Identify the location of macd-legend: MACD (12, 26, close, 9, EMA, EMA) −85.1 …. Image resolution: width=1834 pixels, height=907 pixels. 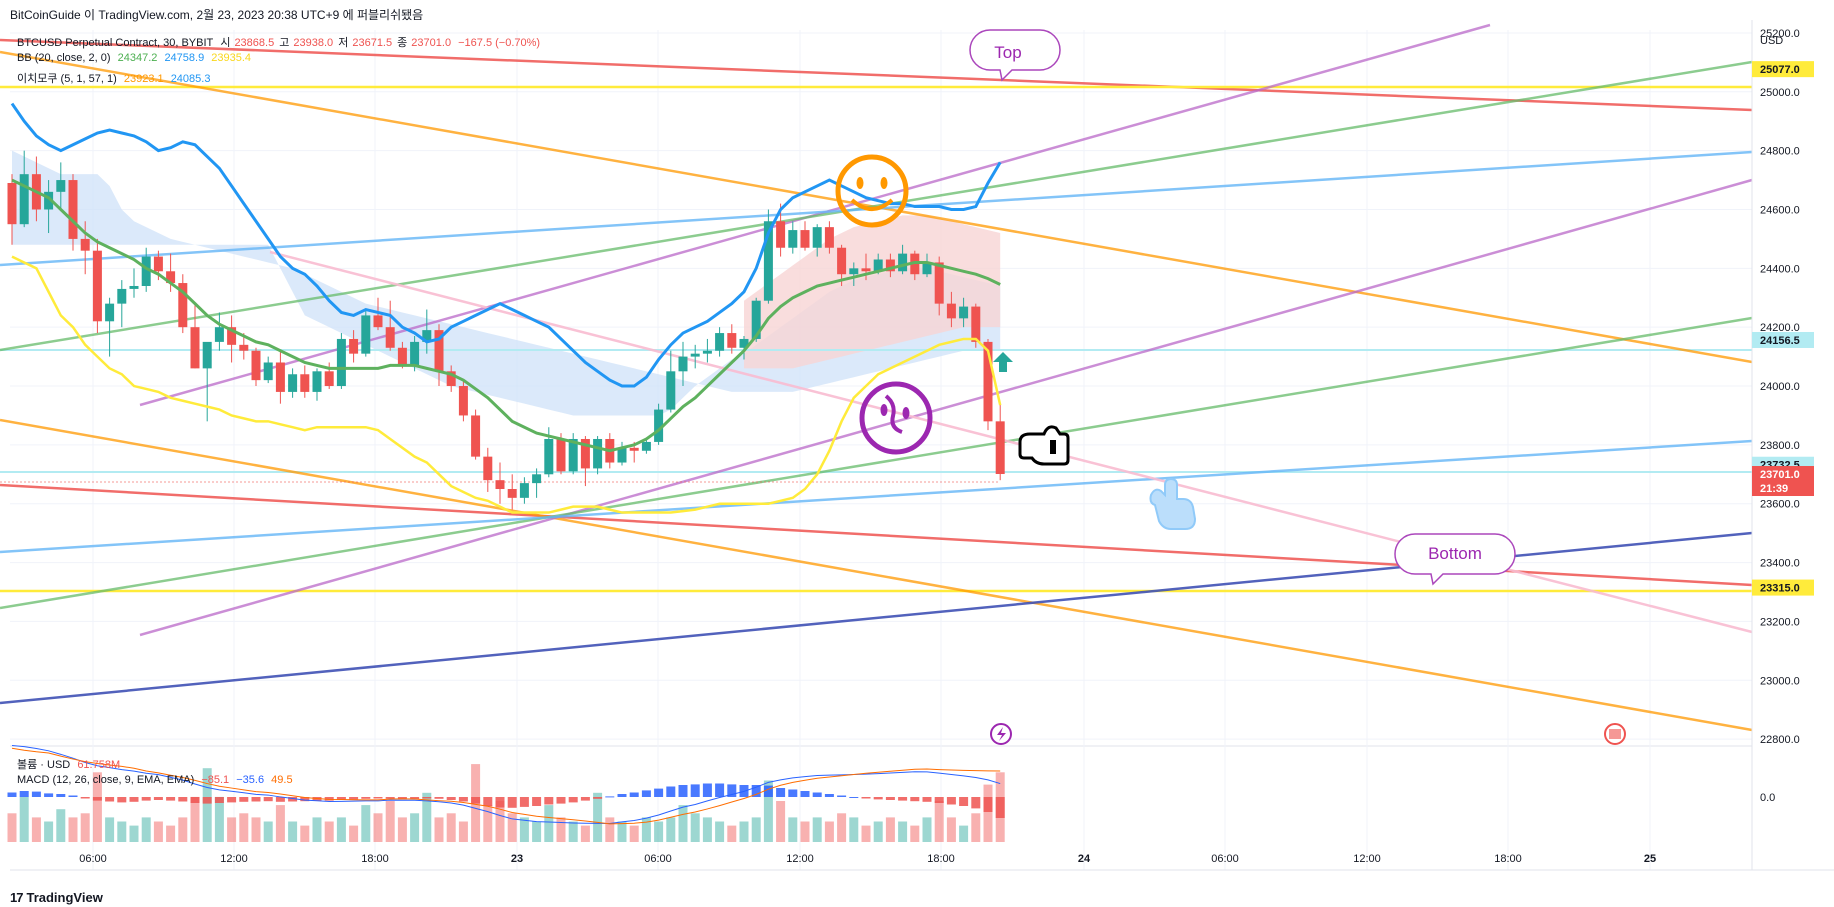
(157, 780).